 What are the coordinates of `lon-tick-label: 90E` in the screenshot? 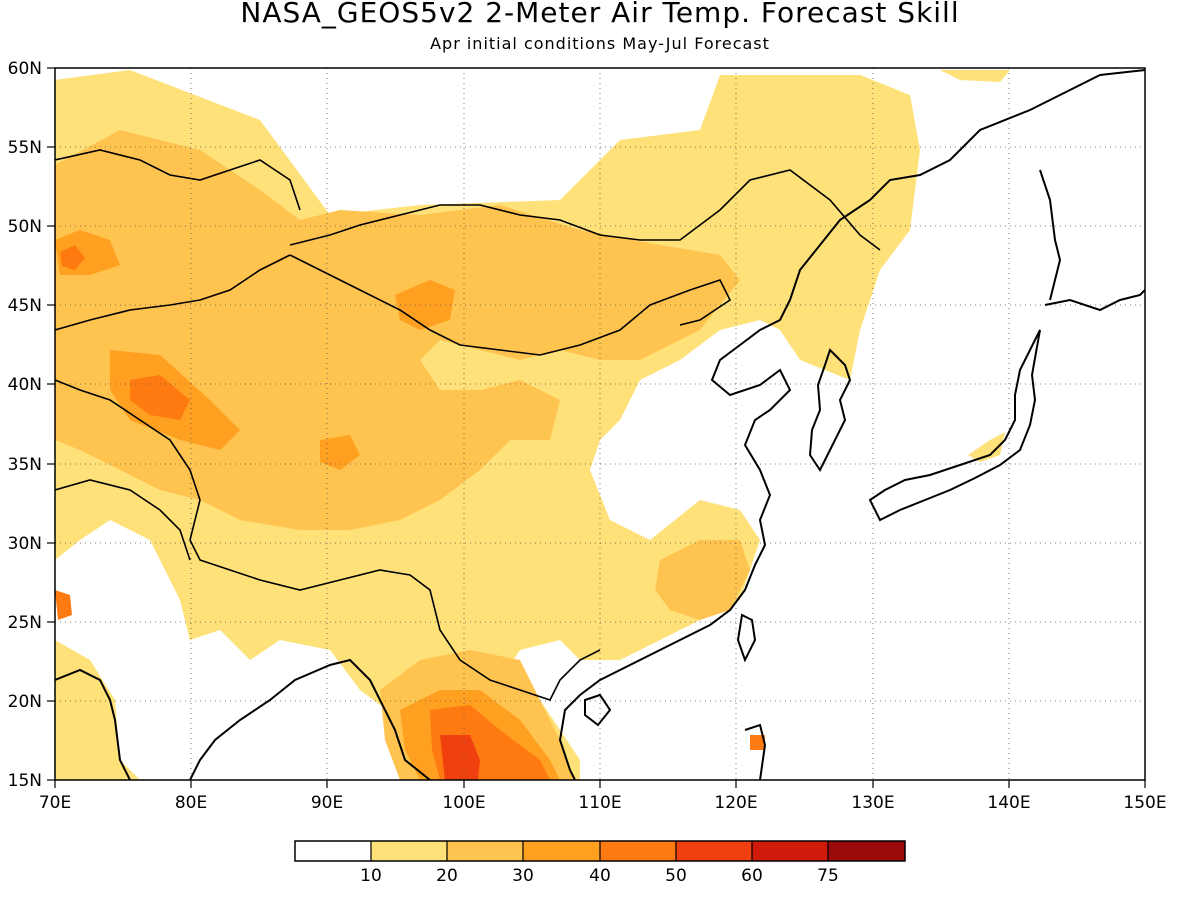 It's located at (327, 803).